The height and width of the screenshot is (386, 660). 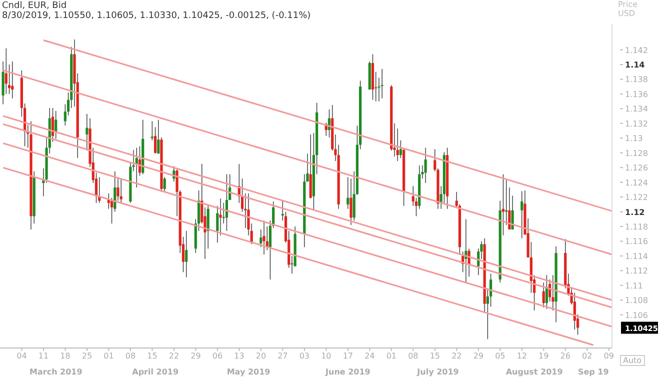 I want to click on x-tick-label: 18, so click(x=65, y=356).